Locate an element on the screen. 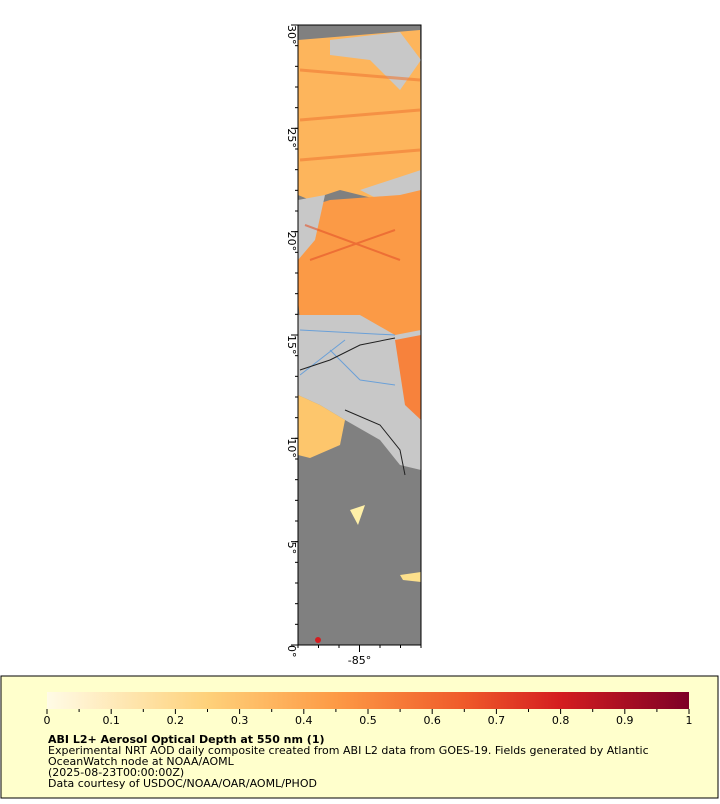  lat-tick-label: 0° is located at coordinates (291, 651).